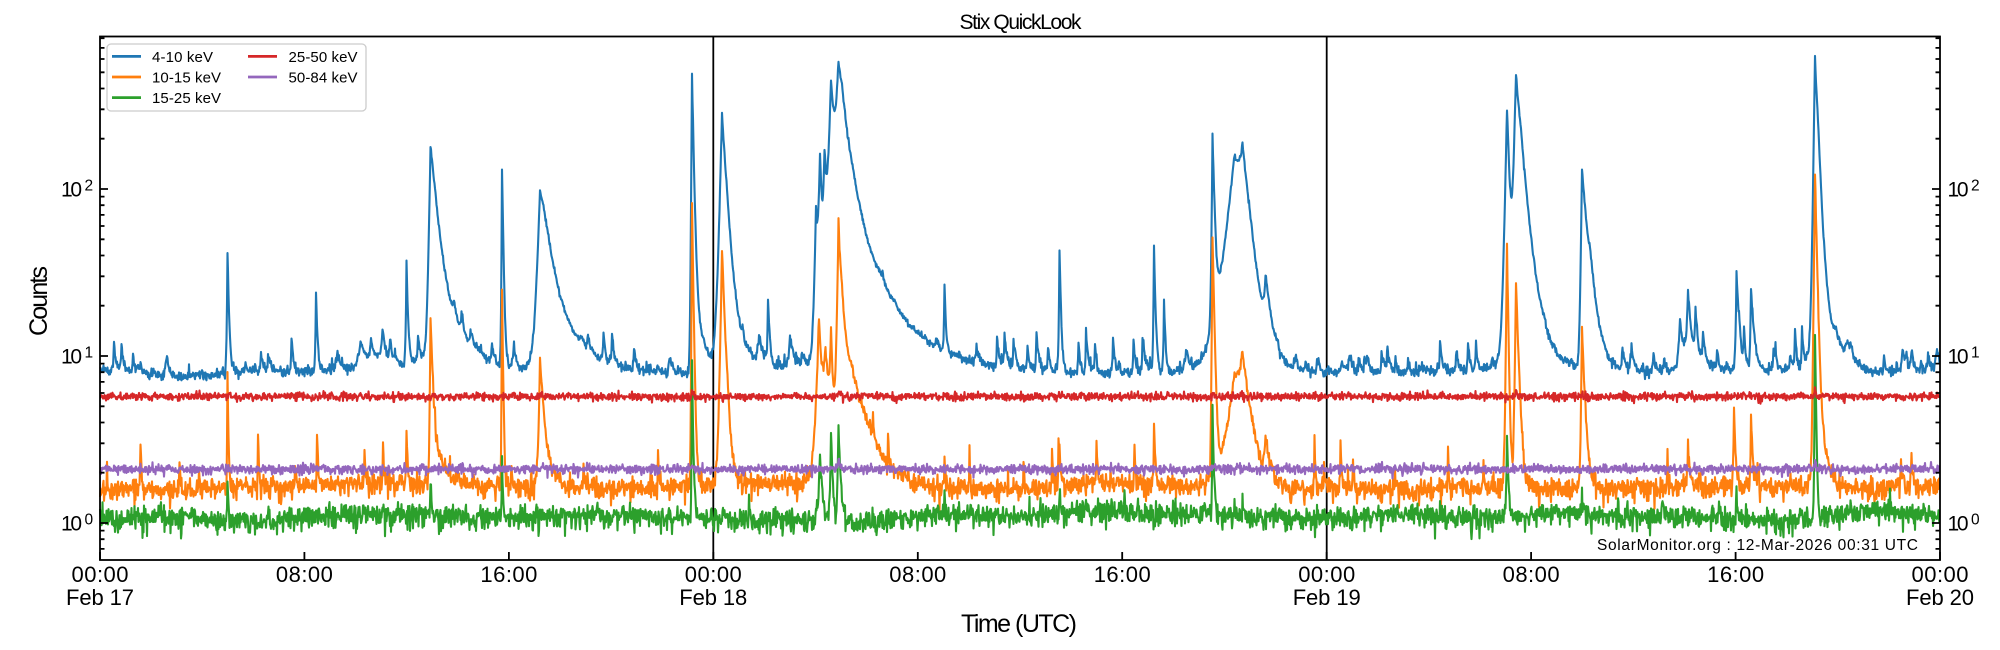 The height and width of the screenshot is (650, 2000). I want to click on svg-text:SolarMonitor.org : 12-Mar-2026: SolarMonitor.org : 12-Mar-2026 00:31 UTC, so click(1757, 545).